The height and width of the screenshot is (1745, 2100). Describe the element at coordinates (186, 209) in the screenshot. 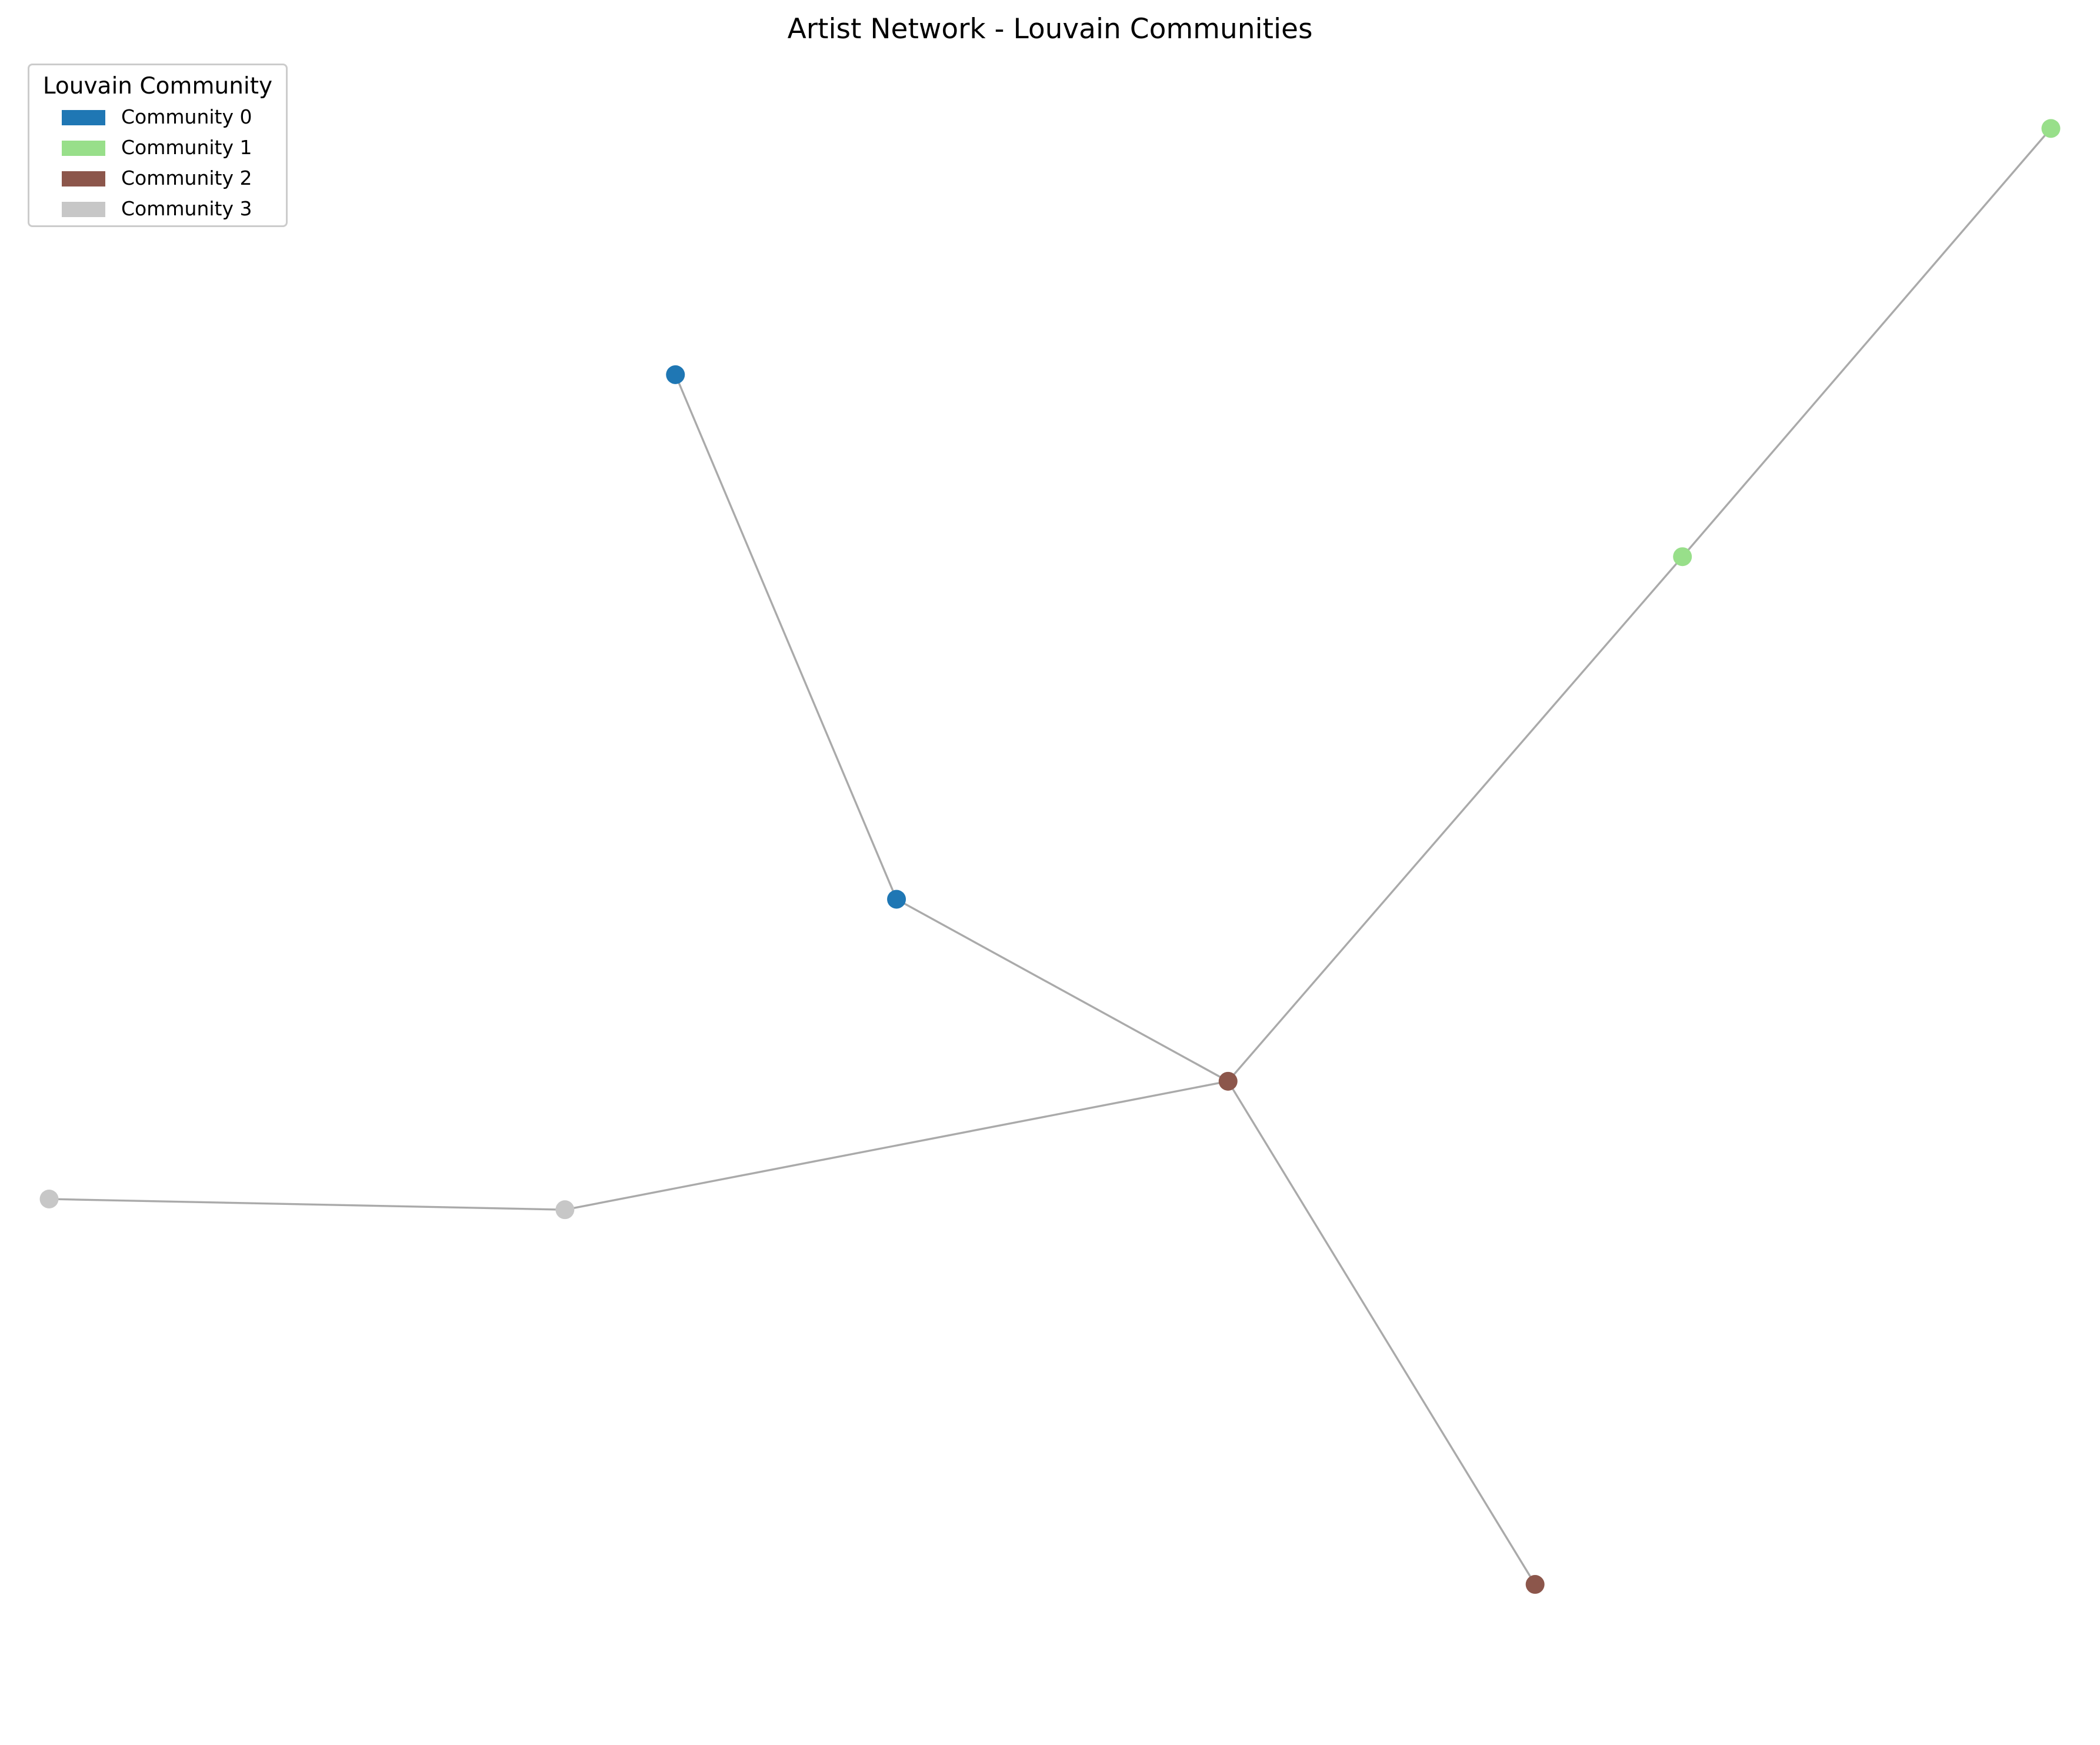

I see `legend-label: Community 3` at that location.